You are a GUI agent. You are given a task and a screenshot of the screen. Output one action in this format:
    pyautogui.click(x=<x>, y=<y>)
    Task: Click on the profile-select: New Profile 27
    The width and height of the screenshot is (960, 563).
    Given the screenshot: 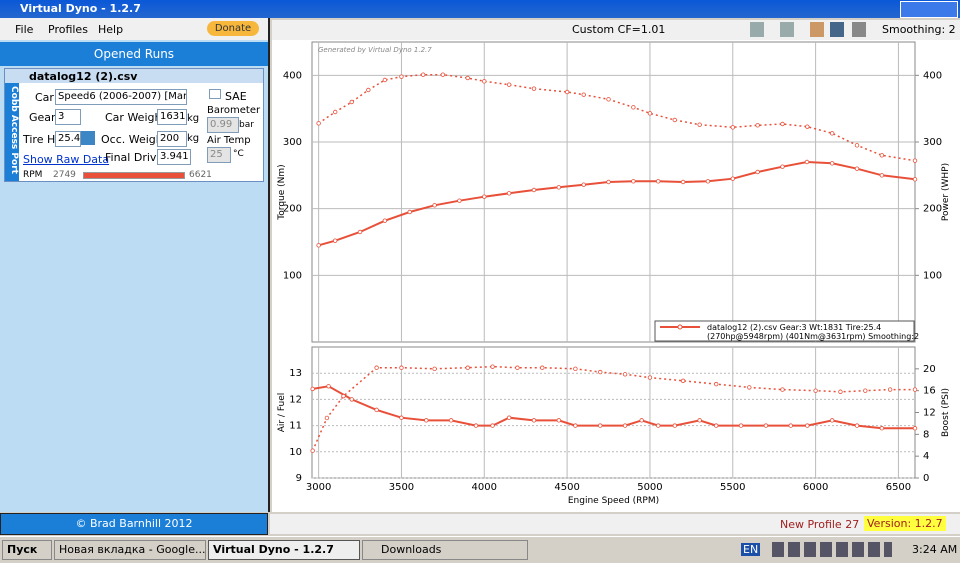 What is the action you would take?
    pyautogui.click(x=820, y=524)
    